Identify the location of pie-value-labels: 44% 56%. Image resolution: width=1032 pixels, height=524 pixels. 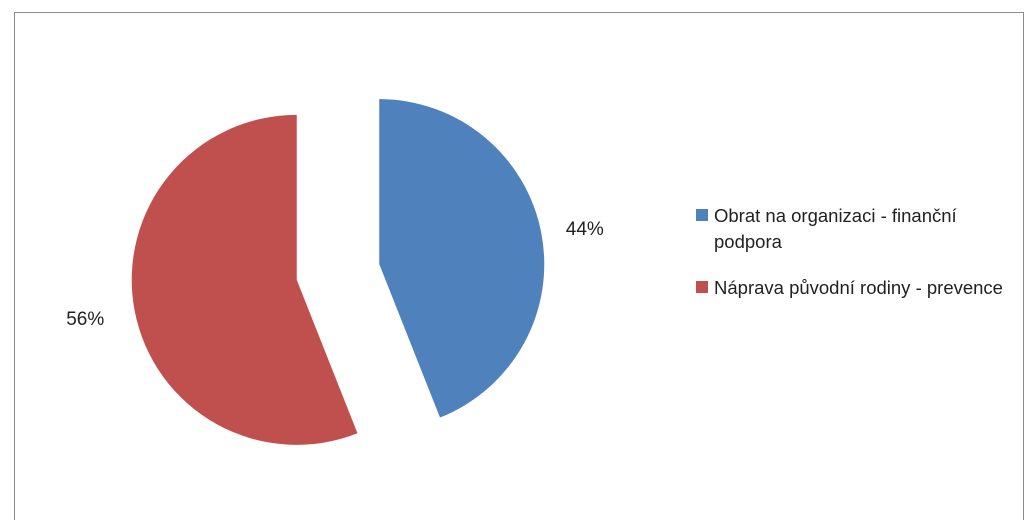
(335, 274).